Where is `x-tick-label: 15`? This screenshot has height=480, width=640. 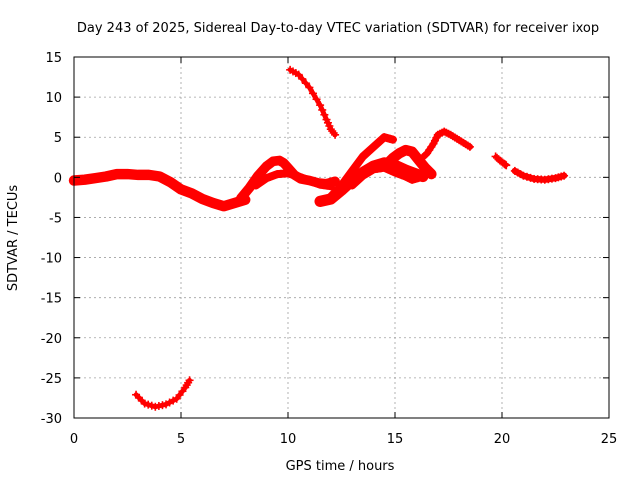 x-tick-label: 15 is located at coordinates (395, 439).